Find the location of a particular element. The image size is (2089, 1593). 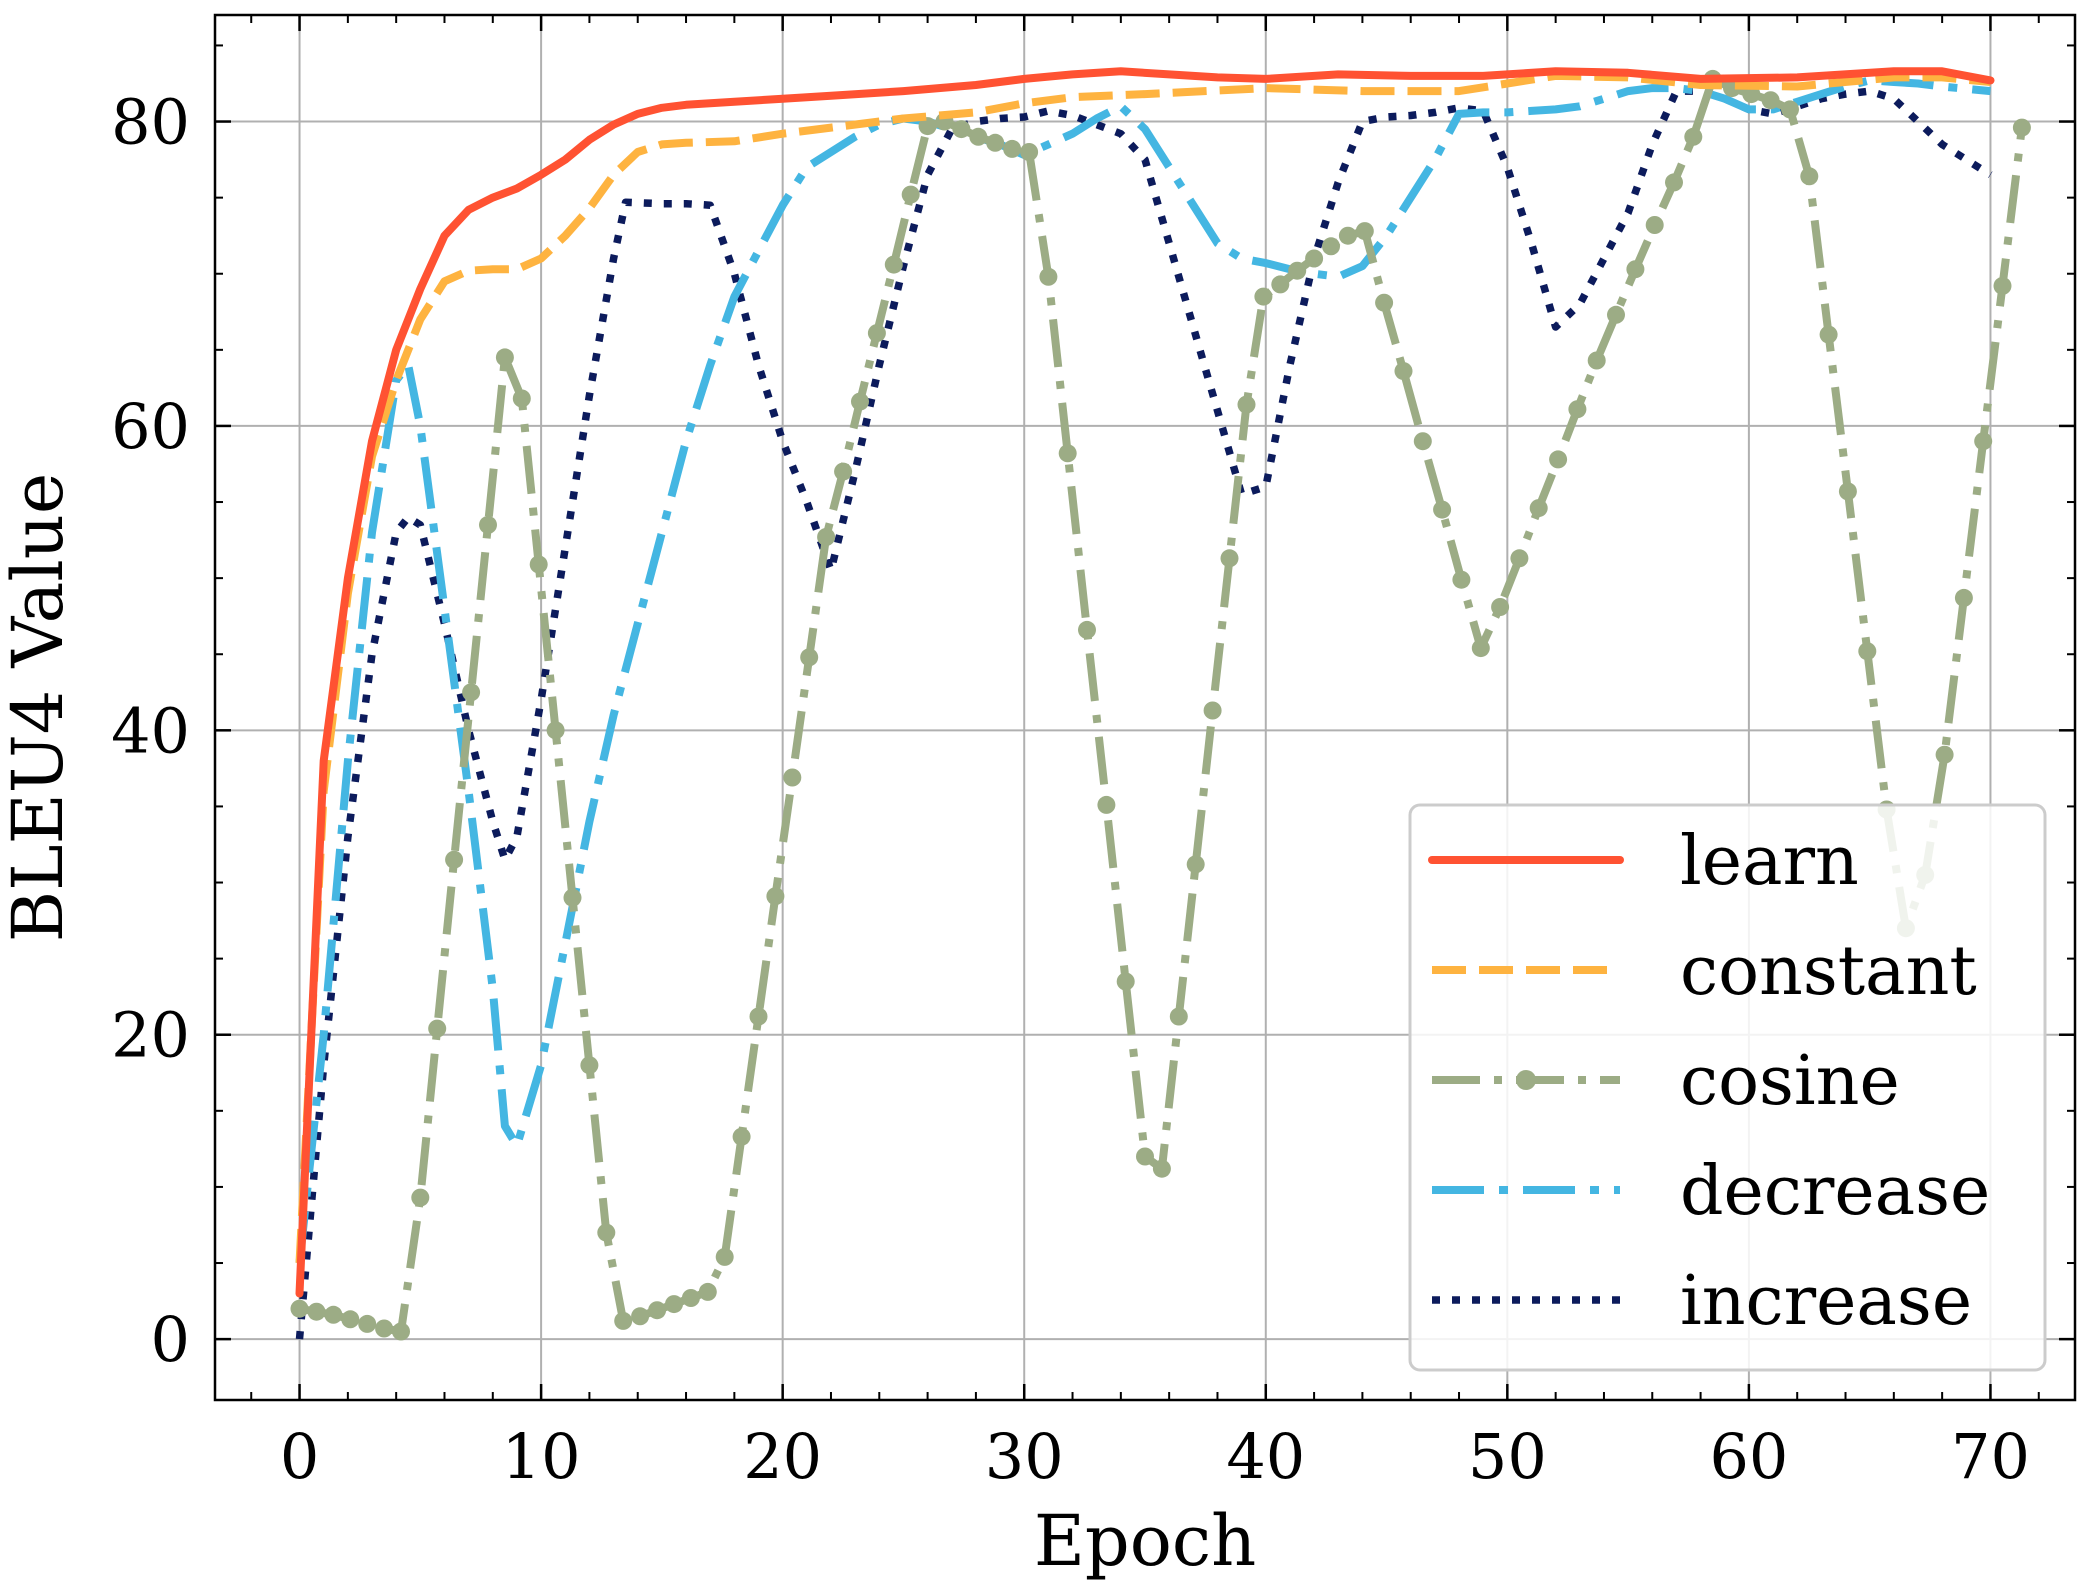

legend-item-decrease: decrease is located at coordinates (1711, 1191).